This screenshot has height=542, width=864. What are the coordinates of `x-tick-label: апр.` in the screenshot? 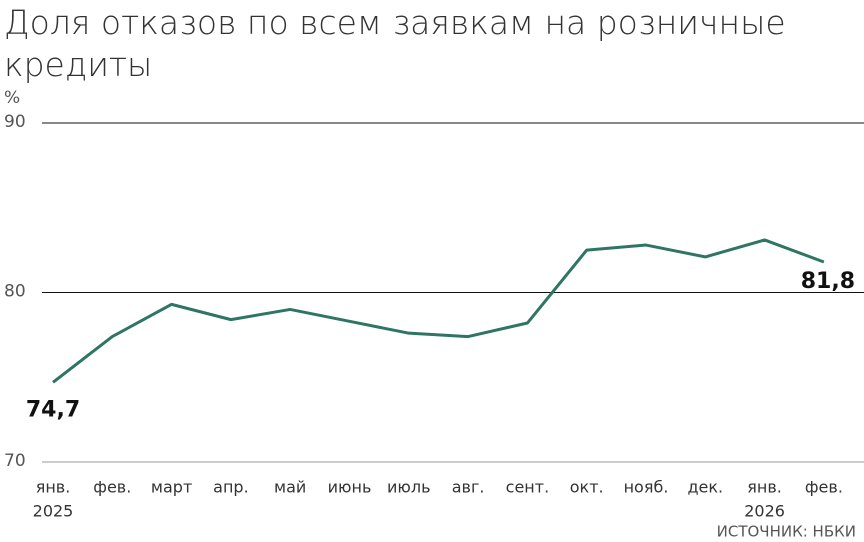 It's located at (231, 487).